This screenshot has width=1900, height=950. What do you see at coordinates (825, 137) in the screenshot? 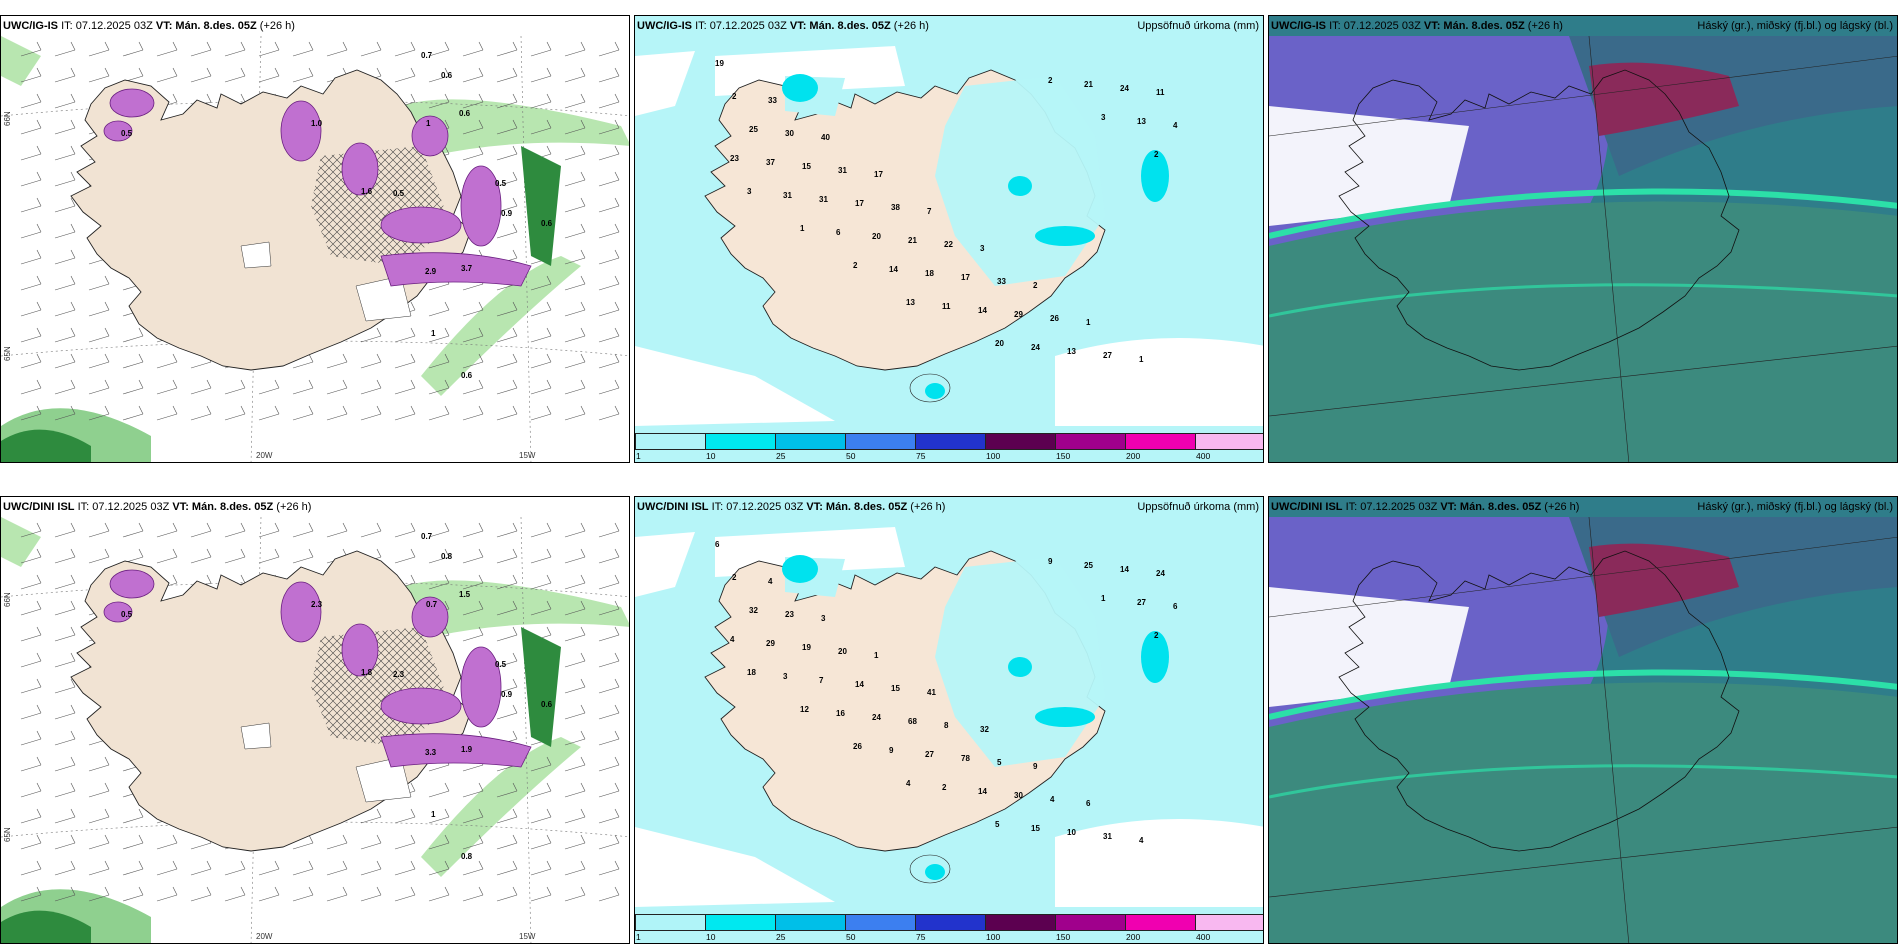
I see `accum-value: 40` at bounding box center [825, 137].